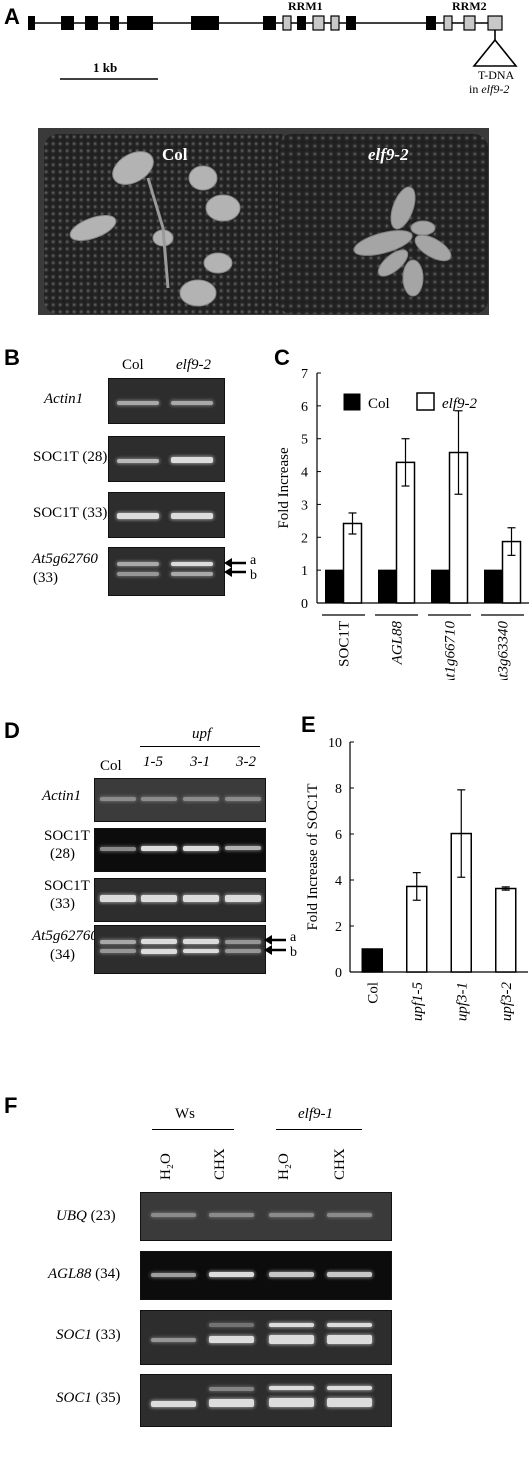 This screenshot has width=531, height=1458. What do you see at coordinates (506, 930) in the screenshot?
I see `bar` at bounding box center [506, 930].